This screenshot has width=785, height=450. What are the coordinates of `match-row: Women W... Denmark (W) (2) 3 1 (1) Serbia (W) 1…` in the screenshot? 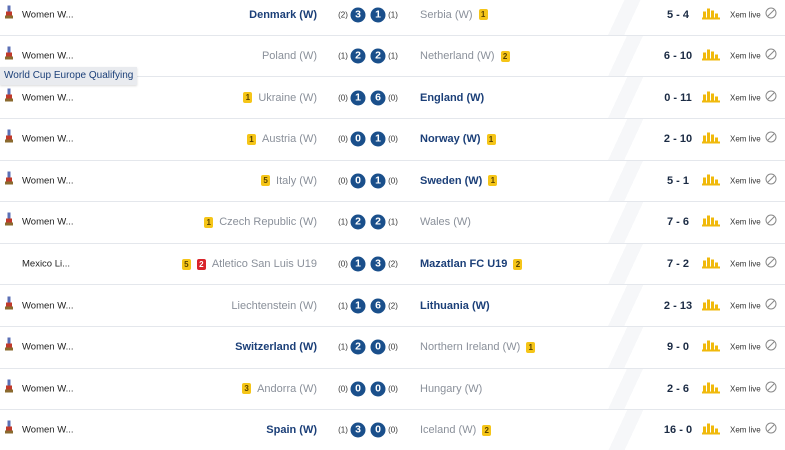 It's located at (392, 18).